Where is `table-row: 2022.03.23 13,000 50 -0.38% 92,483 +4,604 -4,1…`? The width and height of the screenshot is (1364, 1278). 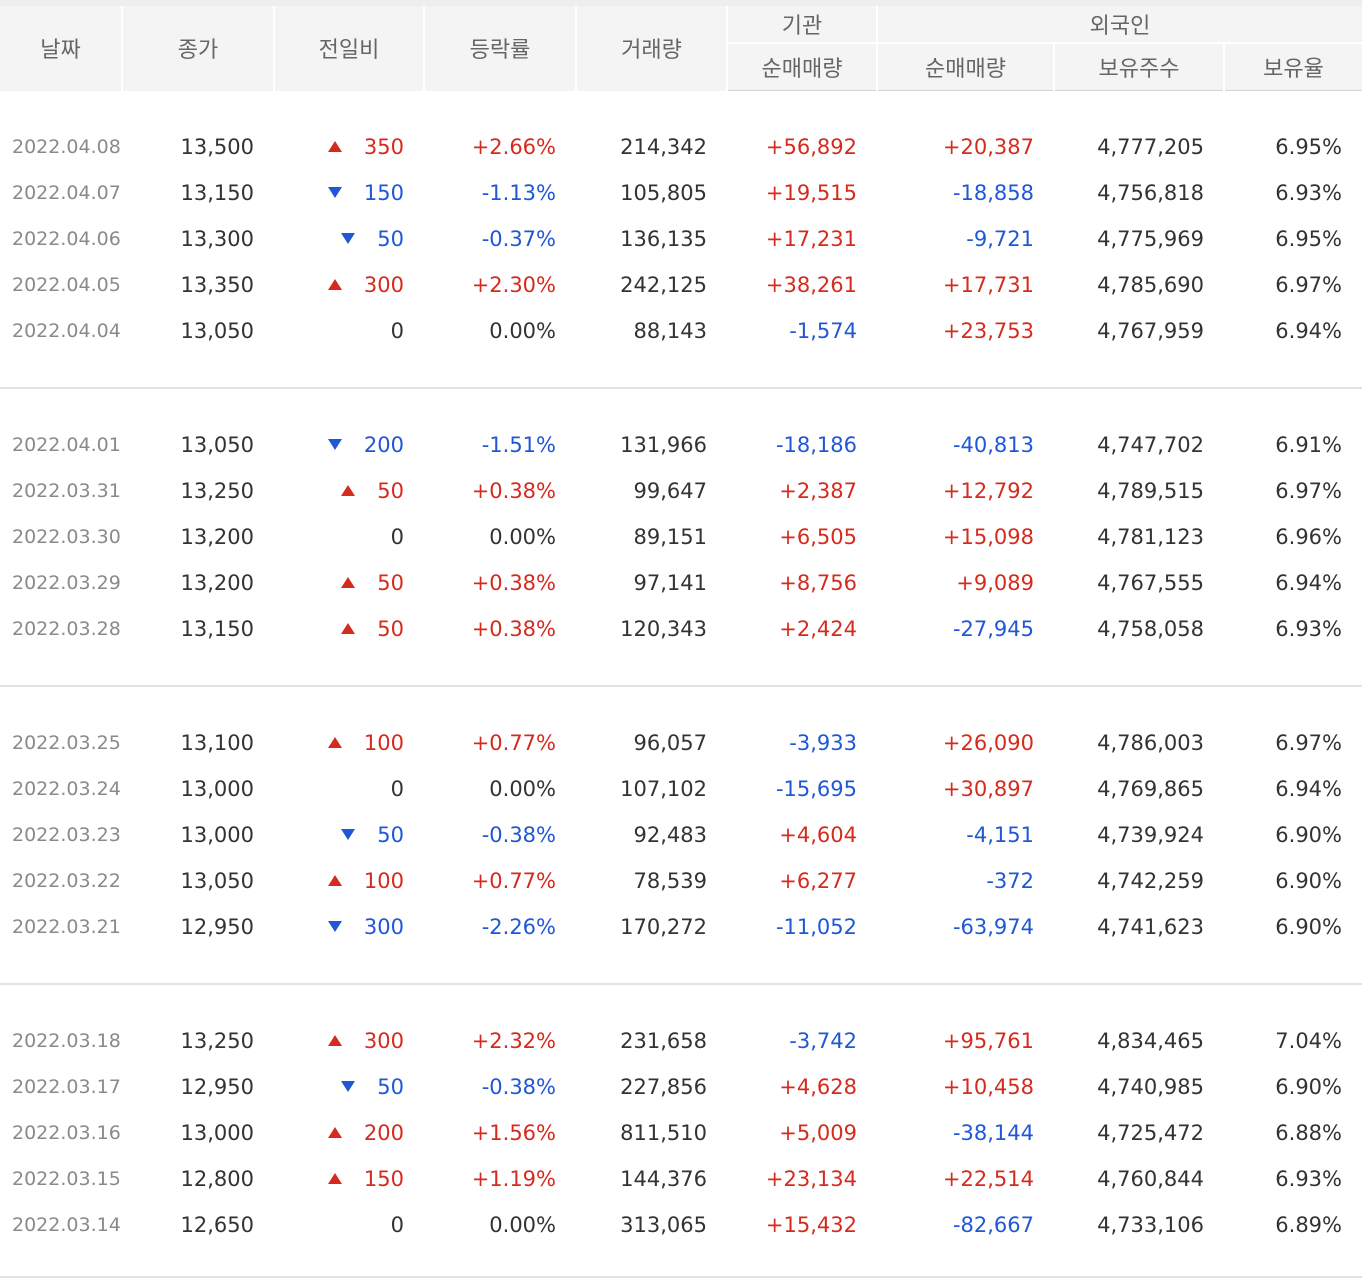
table-row: 2022.03.23 13,000 50 -0.38% 92,483 +4,604 -4,1… is located at coordinates (681, 835).